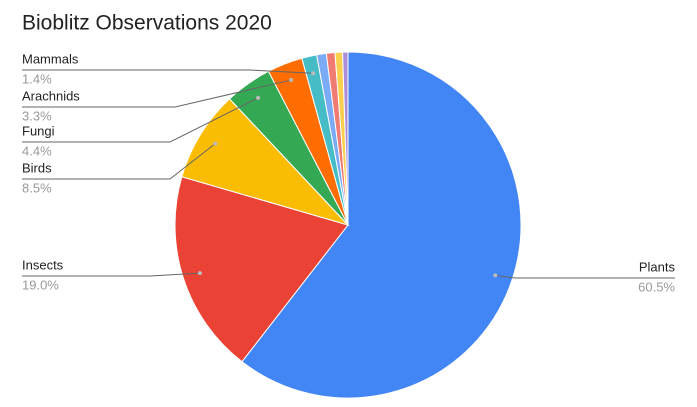  Describe the element at coordinates (657, 266) in the screenshot. I see `slice-label: Plants` at that location.